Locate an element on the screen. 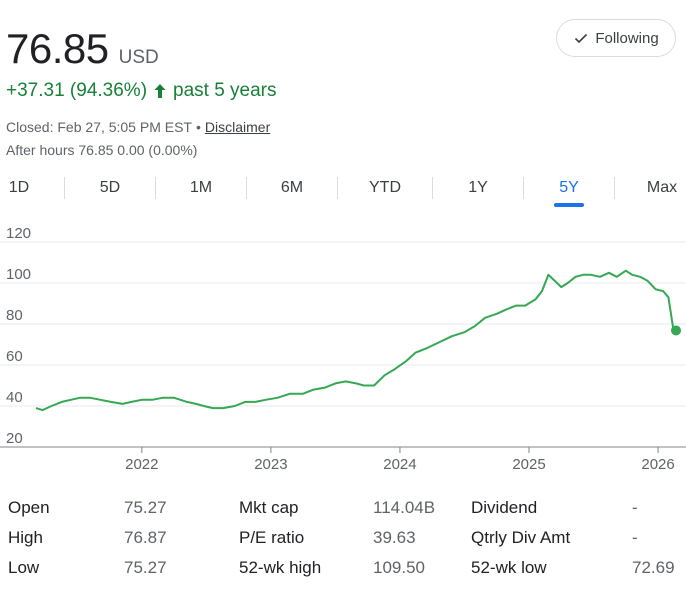 This screenshot has height=598, width=686. tab-5d: 5D is located at coordinates (110, 187).